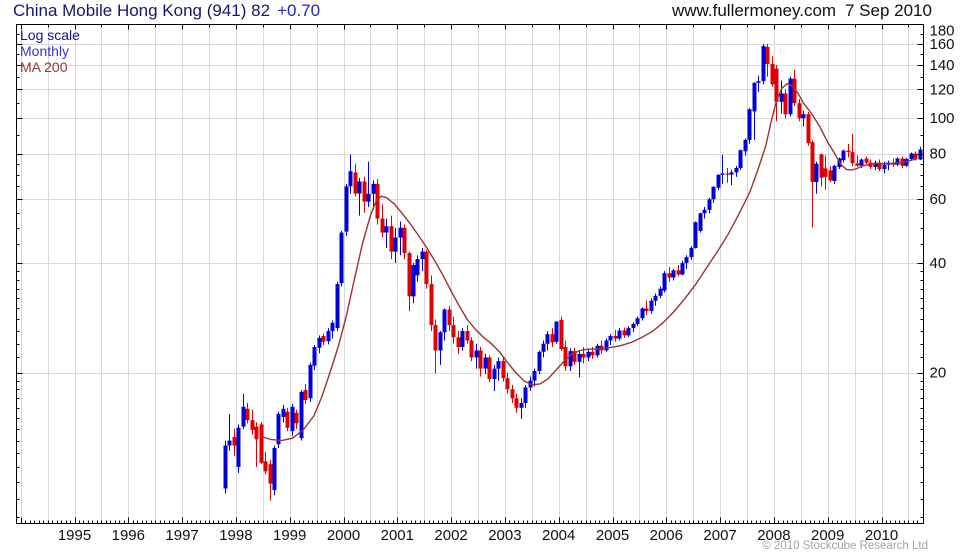  I want to click on svg-text: 2000, so click(343, 535).